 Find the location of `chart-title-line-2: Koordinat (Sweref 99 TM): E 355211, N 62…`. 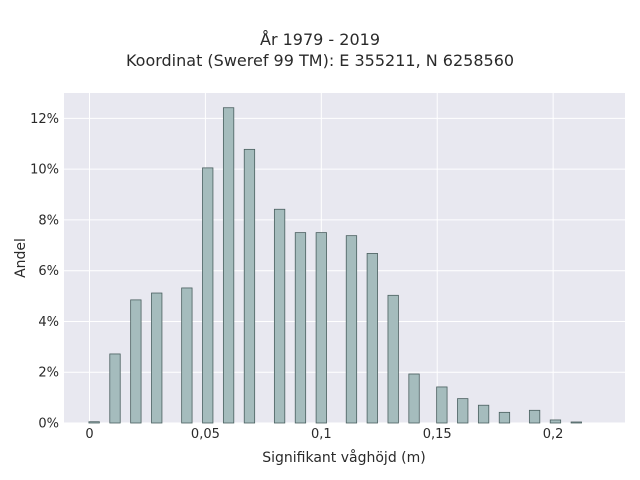

chart-title-line-2: Koordinat (Sweref 99 TM): E 355211, N 62… is located at coordinates (320, 60).